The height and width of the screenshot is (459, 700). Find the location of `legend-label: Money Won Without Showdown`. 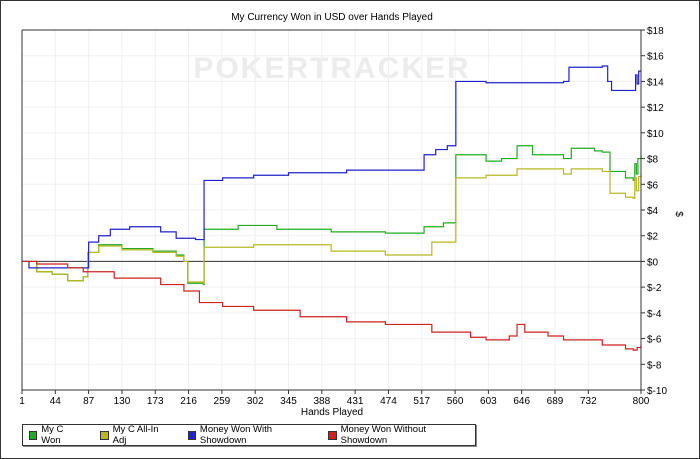

legend-label: Money Won Without Showdown is located at coordinates (383, 435).